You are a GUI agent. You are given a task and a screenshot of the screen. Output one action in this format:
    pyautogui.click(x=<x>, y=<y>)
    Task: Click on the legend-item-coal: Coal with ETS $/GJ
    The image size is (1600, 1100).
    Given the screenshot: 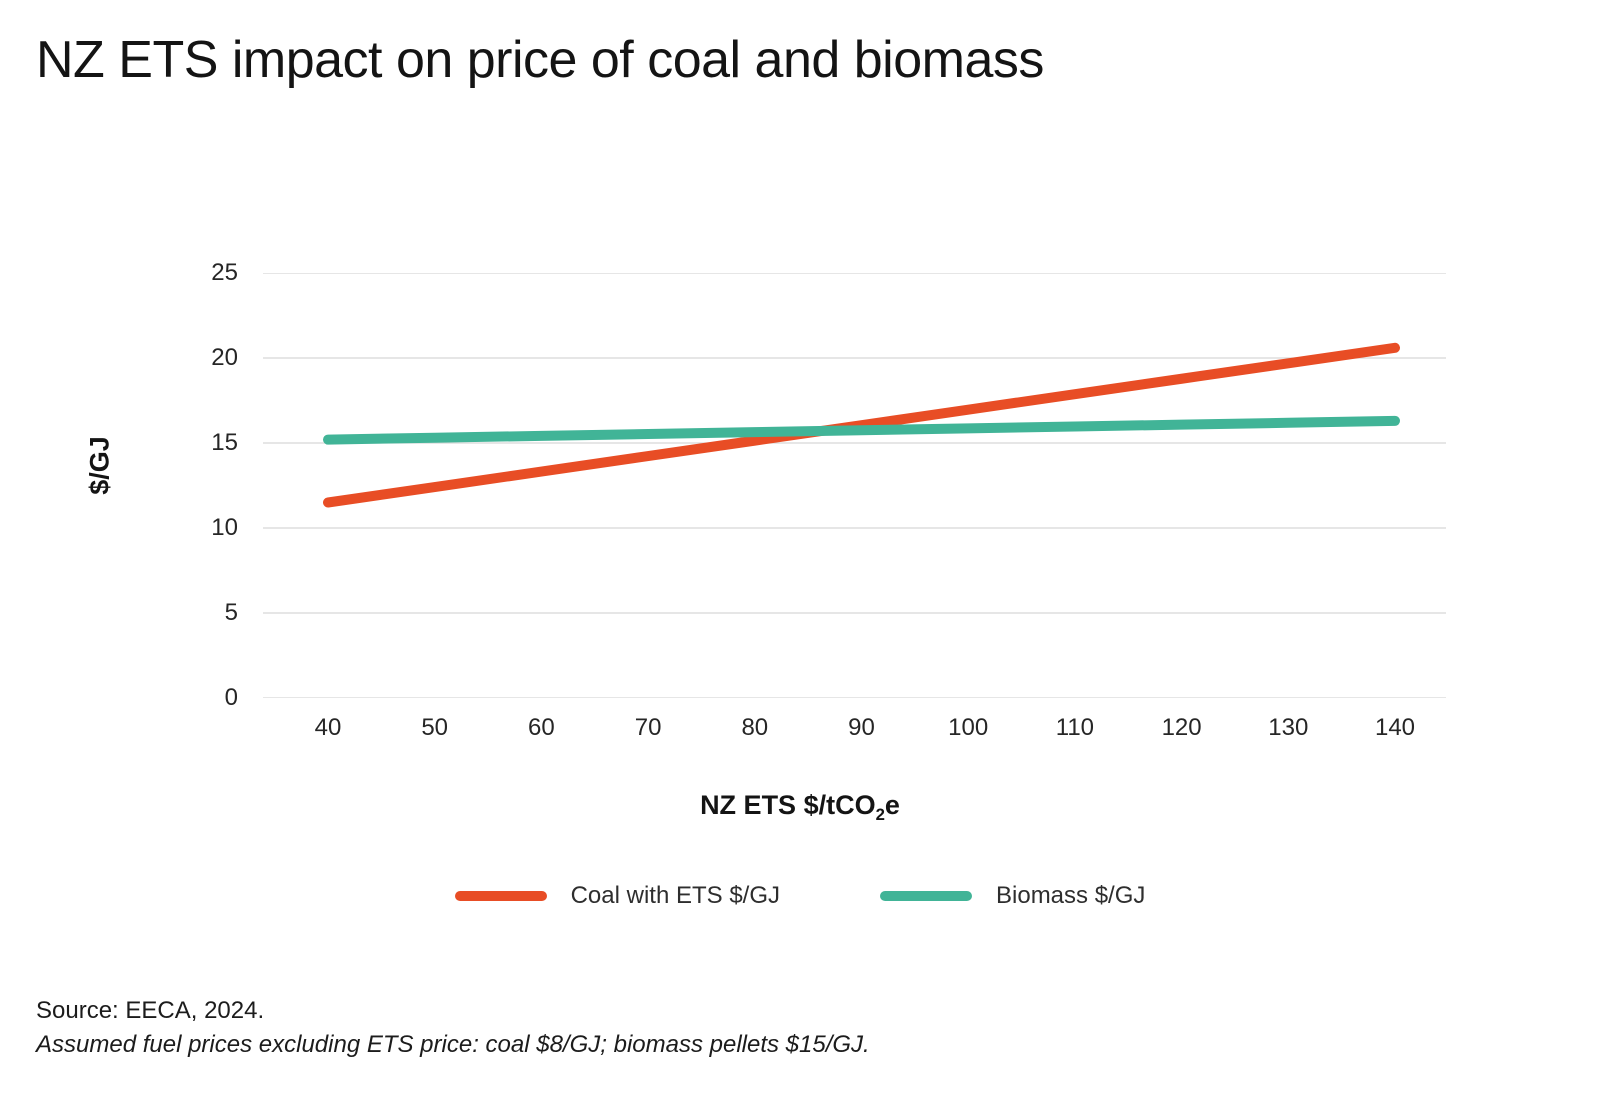 What is the action you would take?
    pyautogui.click(x=617, y=896)
    